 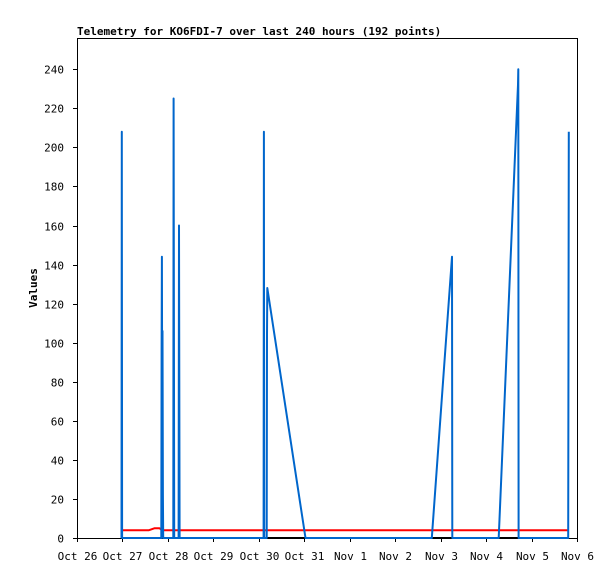 I want to click on x-tick-label: Oct 30, so click(x=260, y=556).